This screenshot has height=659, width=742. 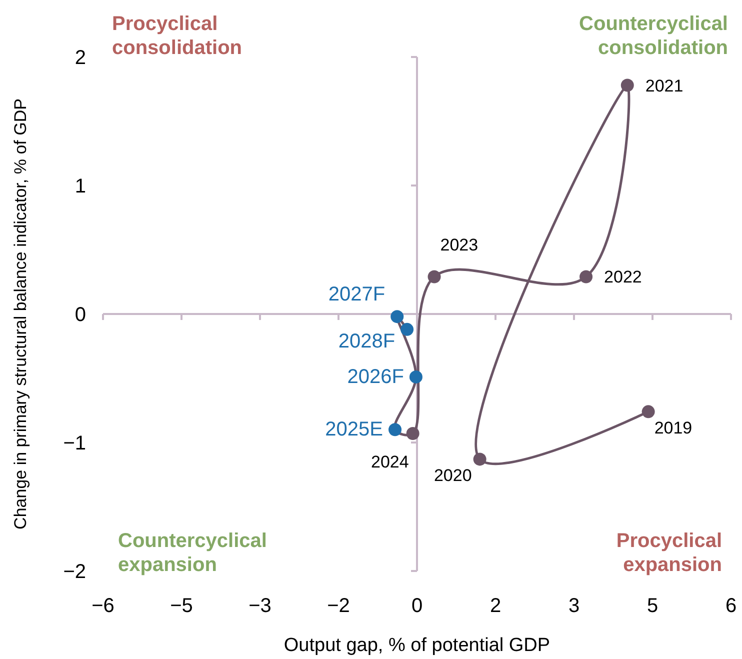 I want to click on x-tick-label: 5, so click(x=652, y=606).